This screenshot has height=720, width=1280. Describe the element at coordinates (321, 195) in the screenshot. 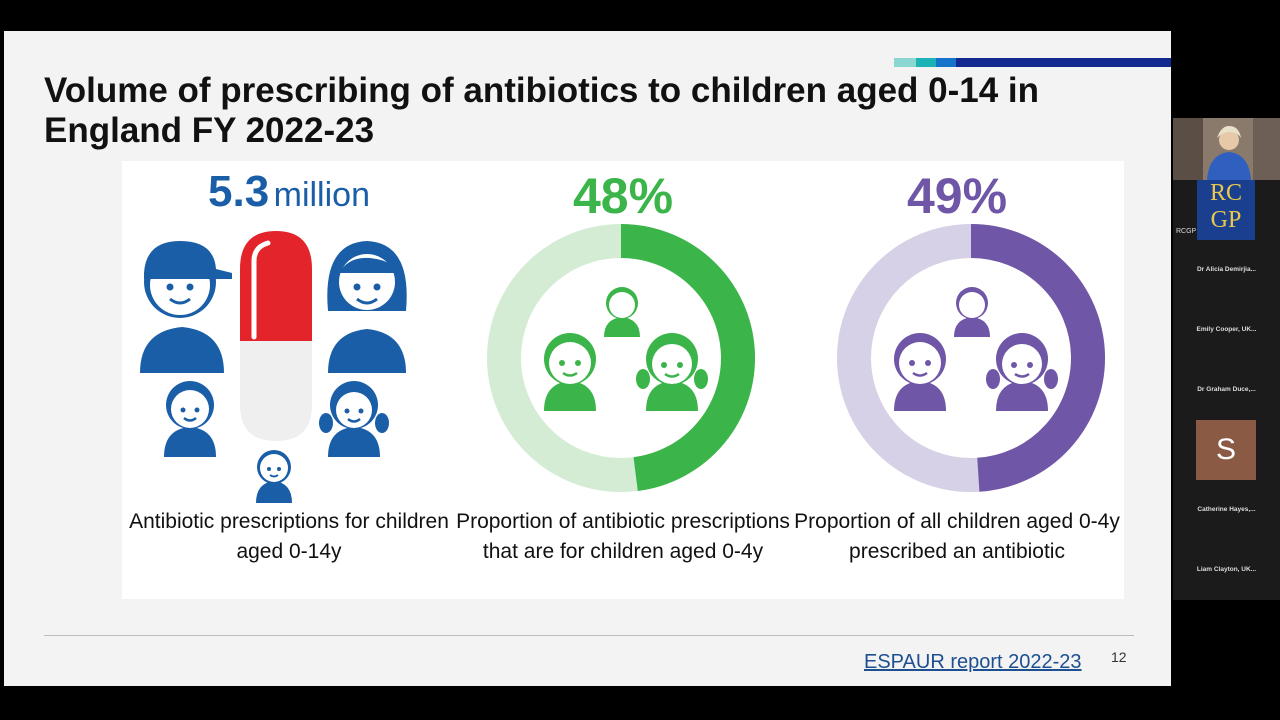

I see `stat-unit: million` at that location.